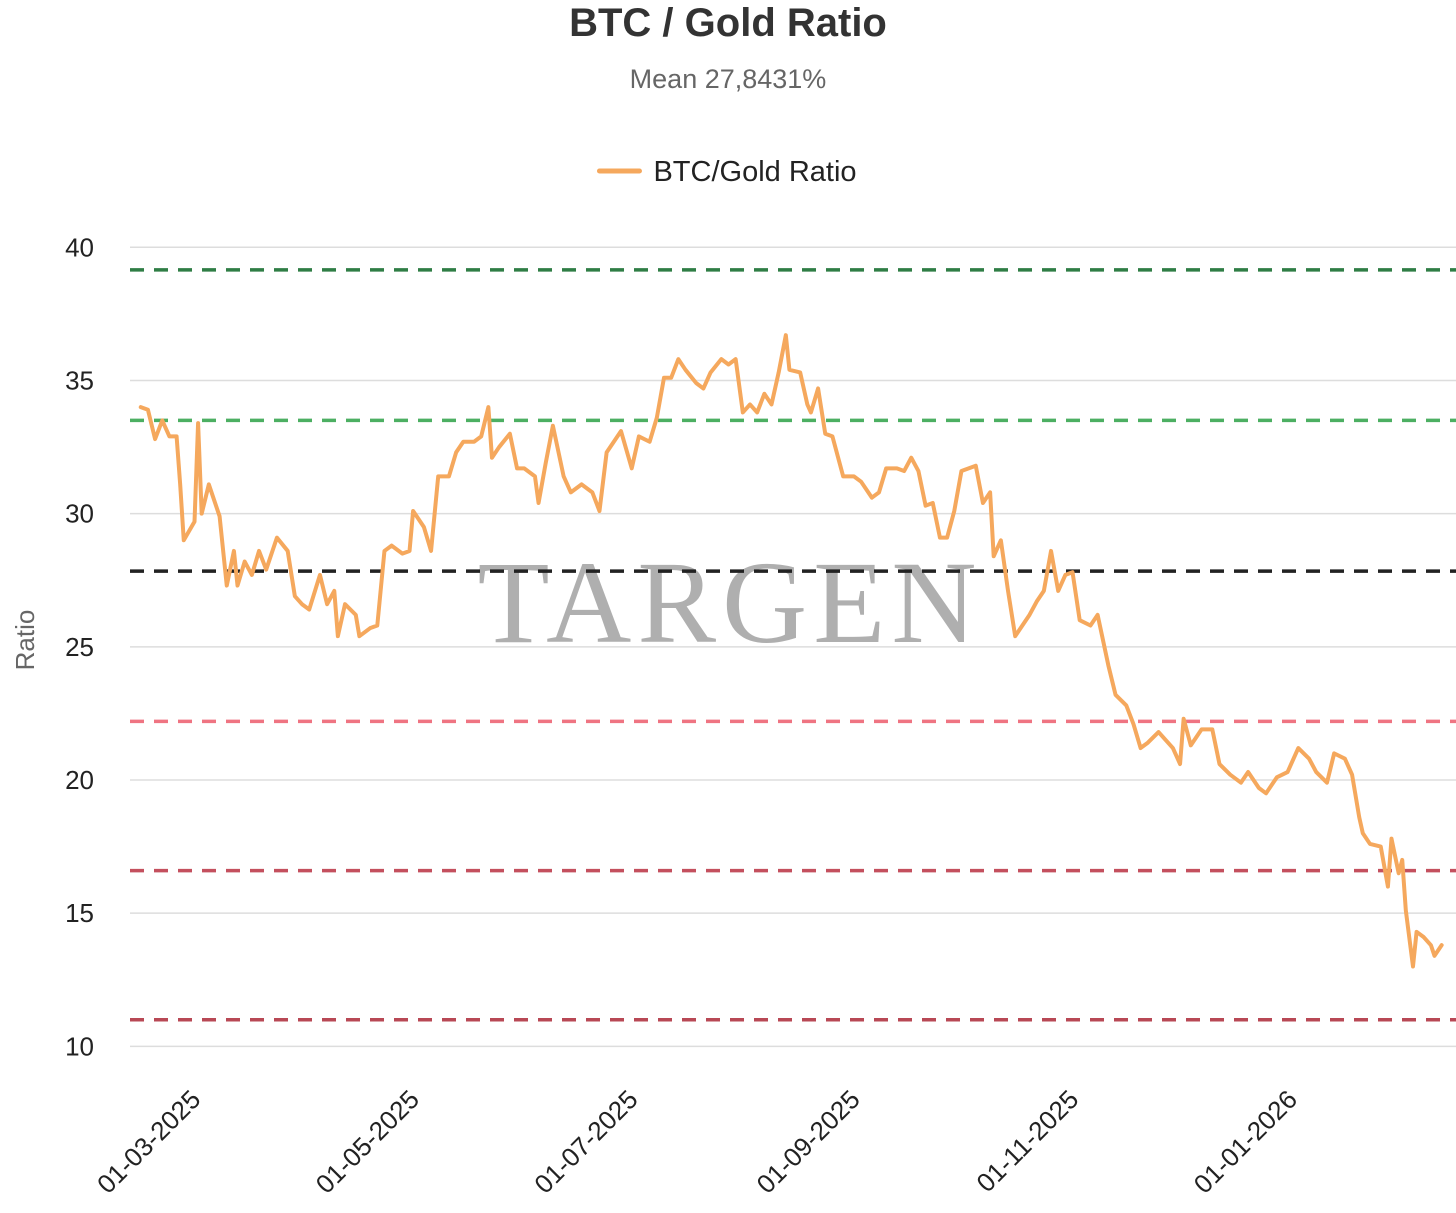 The height and width of the screenshot is (1213, 1456). Describe the element at coordinates (728, 79) in the screenshot. I see `chart-subtitle: Mean 27,8431%` at that location.